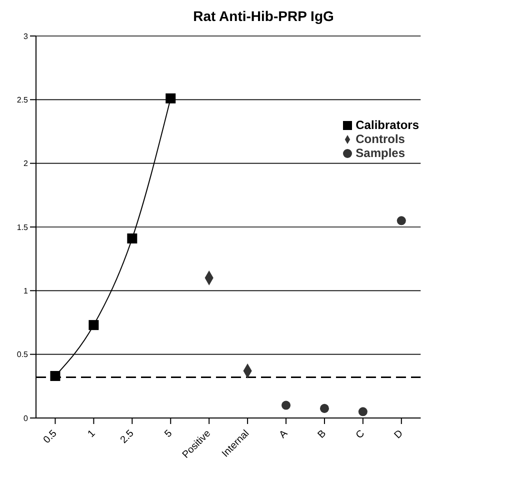  I want to click on x-tick-label: C, so click(360, 435).